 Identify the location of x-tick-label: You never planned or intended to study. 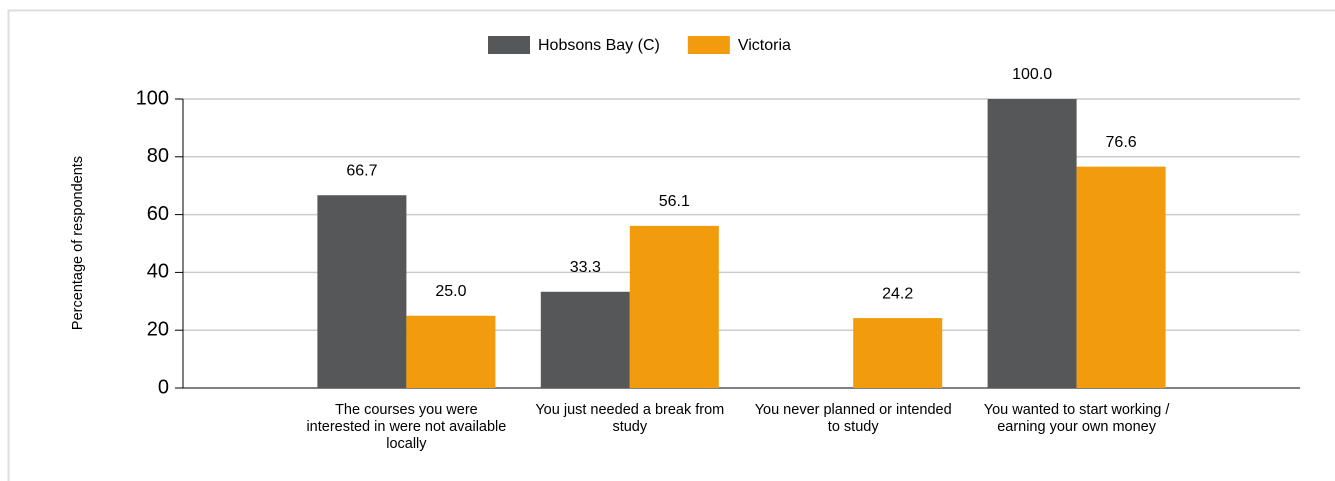
(853, 418).